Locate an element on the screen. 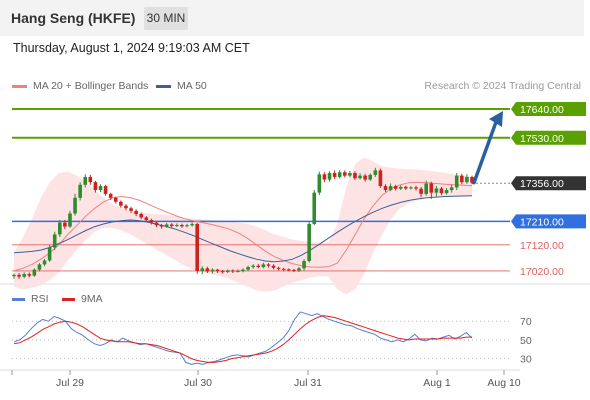  x-tick-label: Jul 29 is located at coordinates (70, 383).